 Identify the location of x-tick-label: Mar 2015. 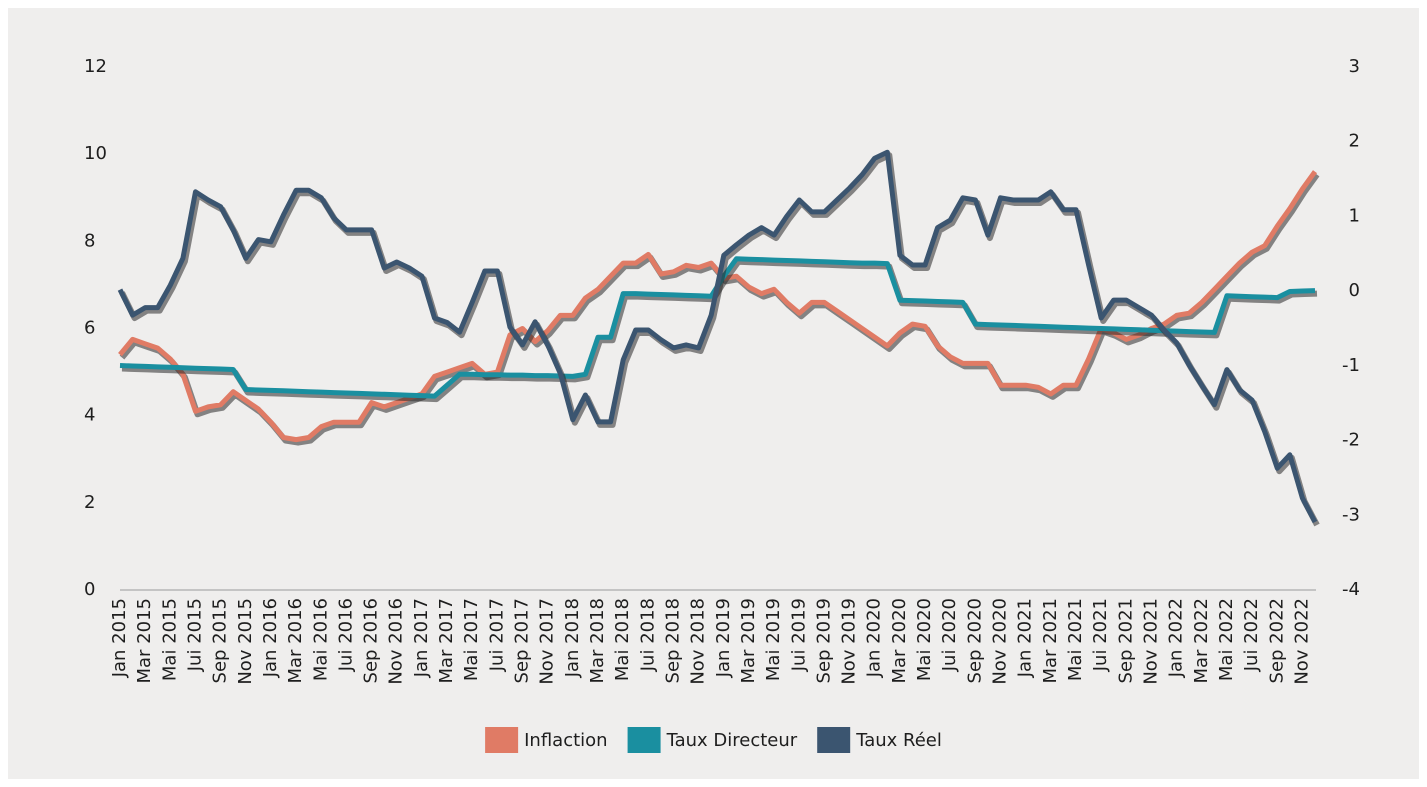
(144, 641).